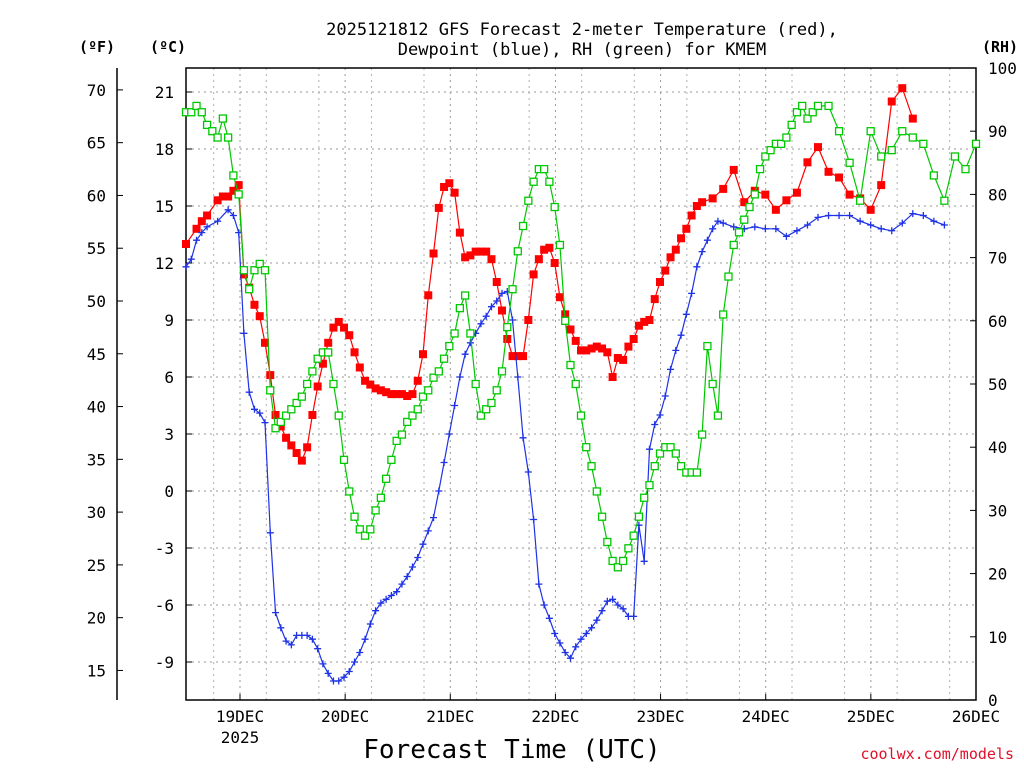 Image resolution: width=1024 pixels, height=768 pixels. I want to click on rh-tick-label: 100, so click(1002, 68).